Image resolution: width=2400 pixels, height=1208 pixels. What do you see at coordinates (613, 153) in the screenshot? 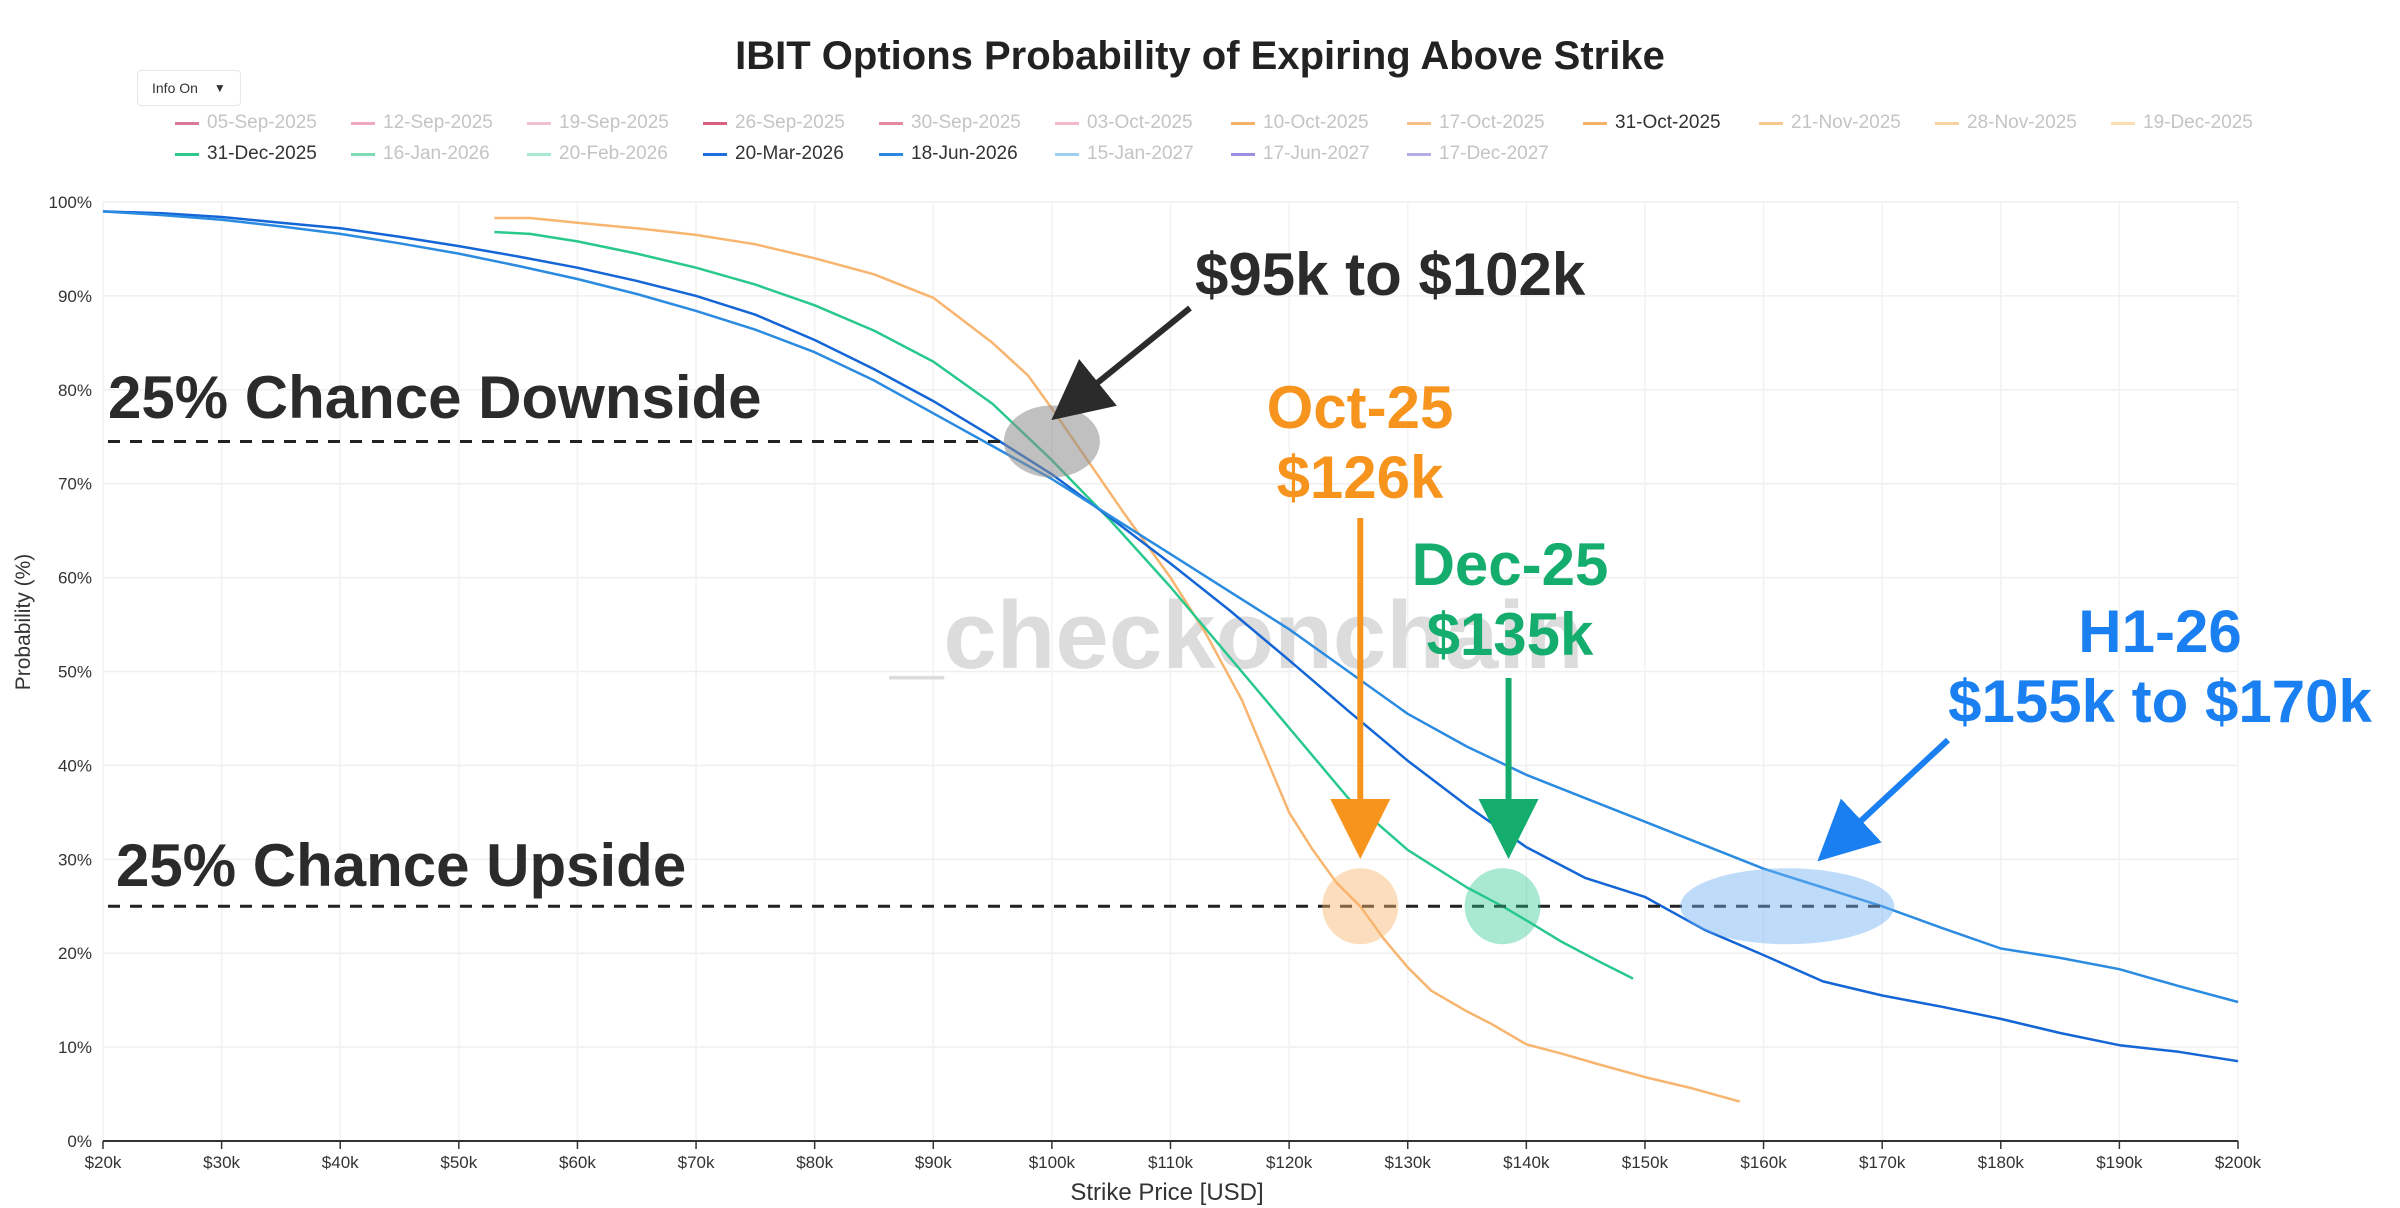
I see `legend-label: 20-Feb-2026` at bounding box center [613, 153].